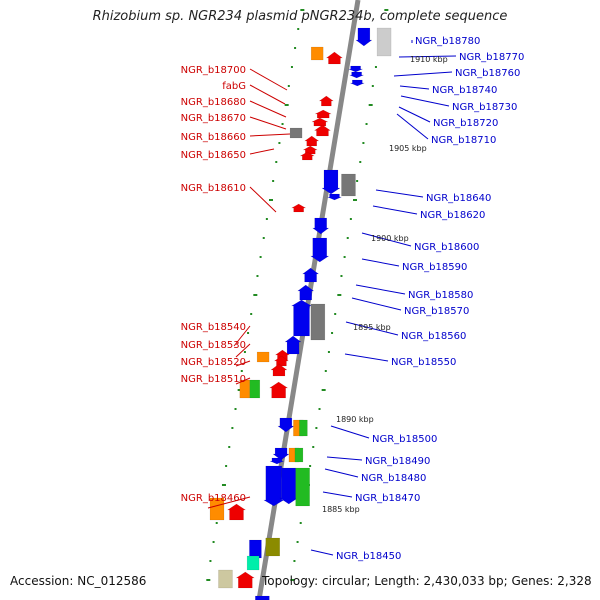  What do you see at coordinates (397, 461) in the screenshot?
I see `gene-label-right: NGR_b18490` at bounding box center [397, 461].